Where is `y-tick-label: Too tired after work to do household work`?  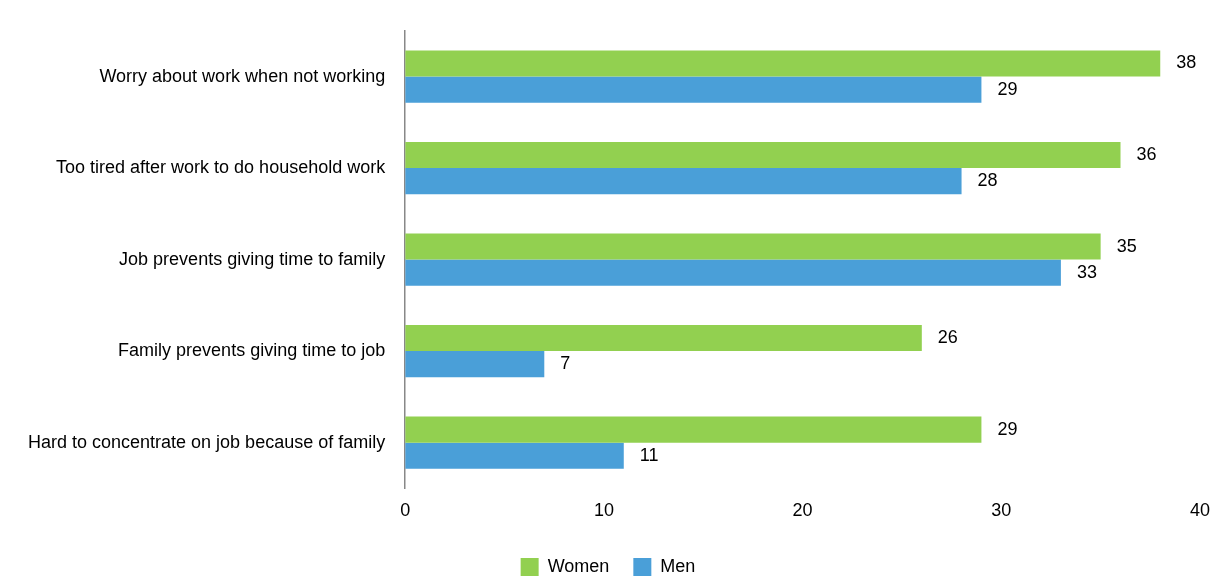
y-tick-label: Too tired after work to do household work is located at coordinates (221, 167).